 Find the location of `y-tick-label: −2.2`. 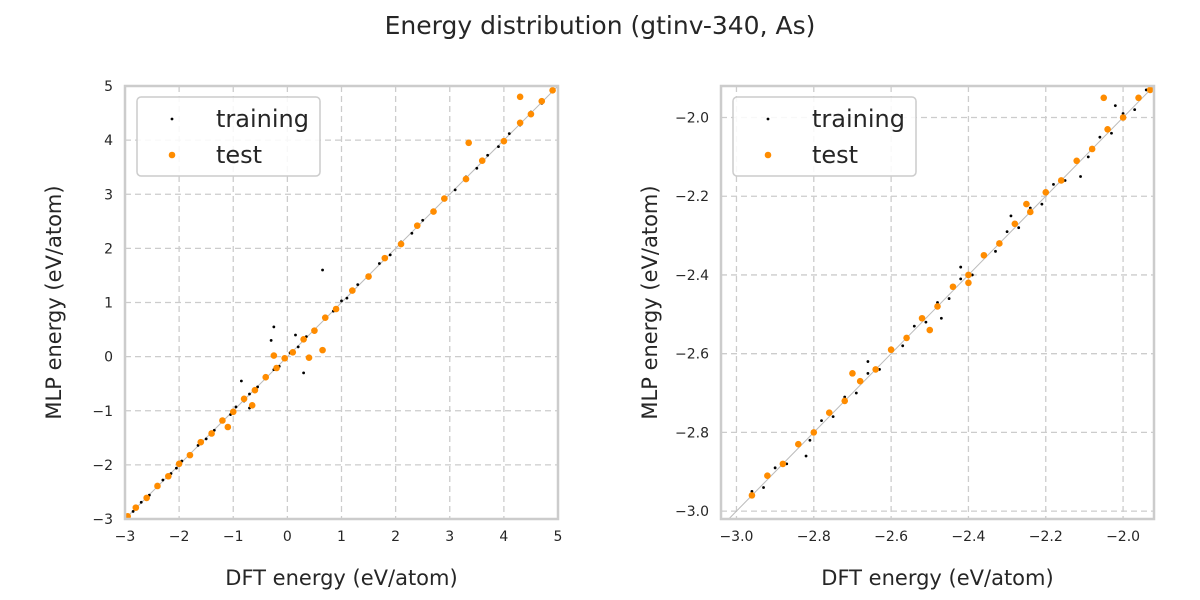

y-tick-label: −2.2 is located at coordinates (692, 197).